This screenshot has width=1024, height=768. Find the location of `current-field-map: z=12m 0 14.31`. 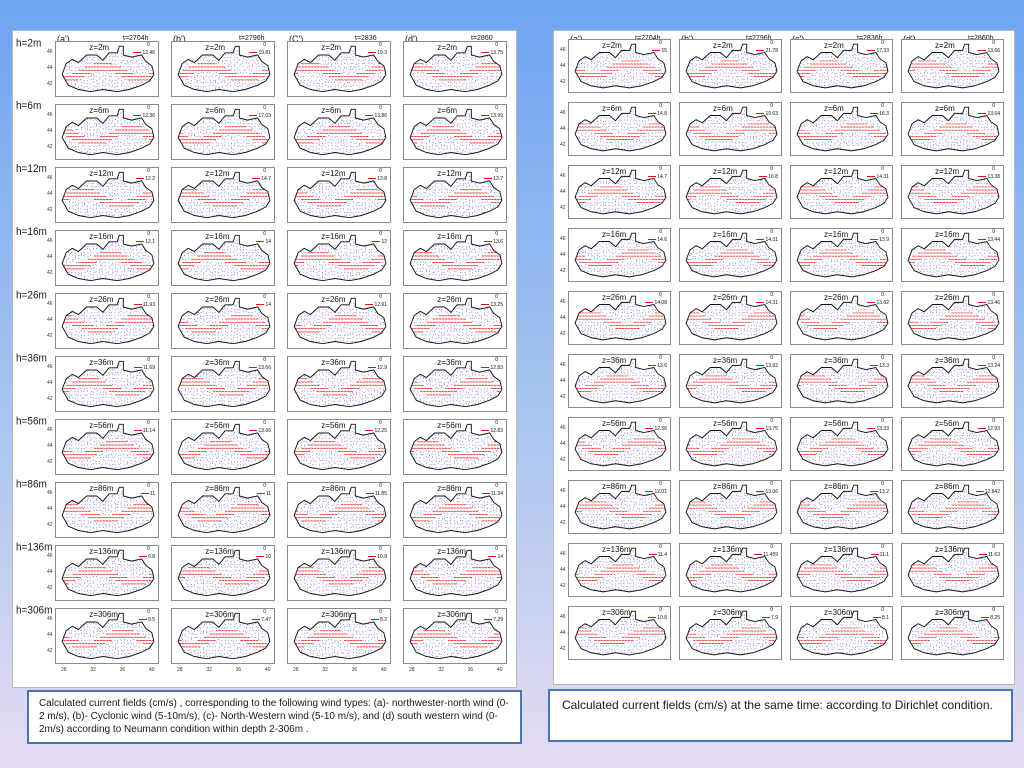

current-field-map: z=12m 0 14.31 is located at coordinates (841, 192).